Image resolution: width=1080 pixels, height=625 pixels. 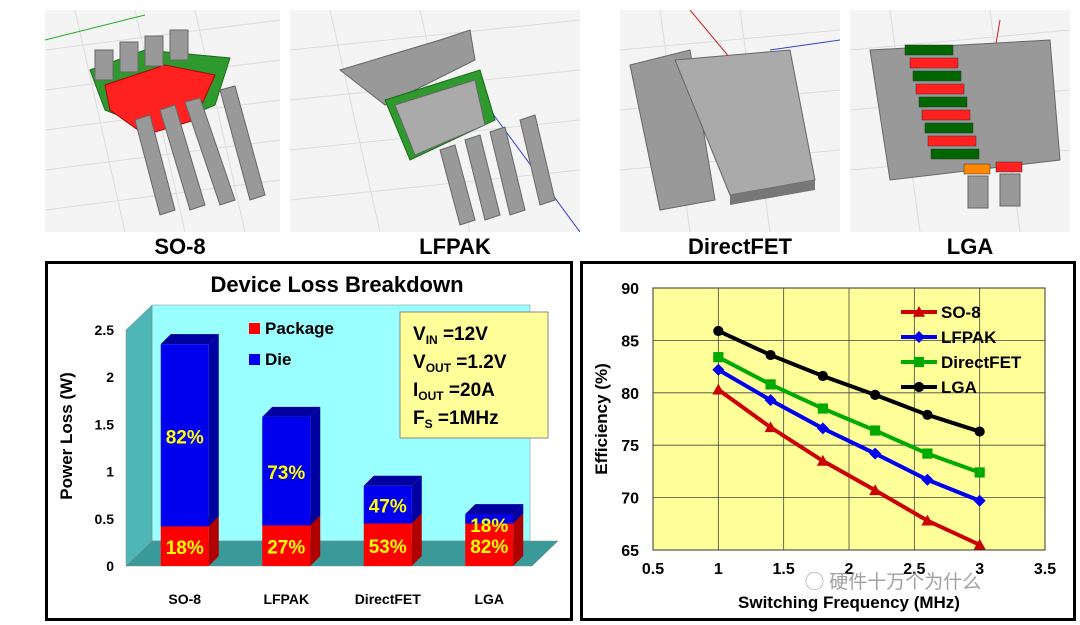 What do you see at coordinates (336, 284) in the screenshot?
I see `chart-title: Device Loss Breakdown` at bounding box center [336, 284].